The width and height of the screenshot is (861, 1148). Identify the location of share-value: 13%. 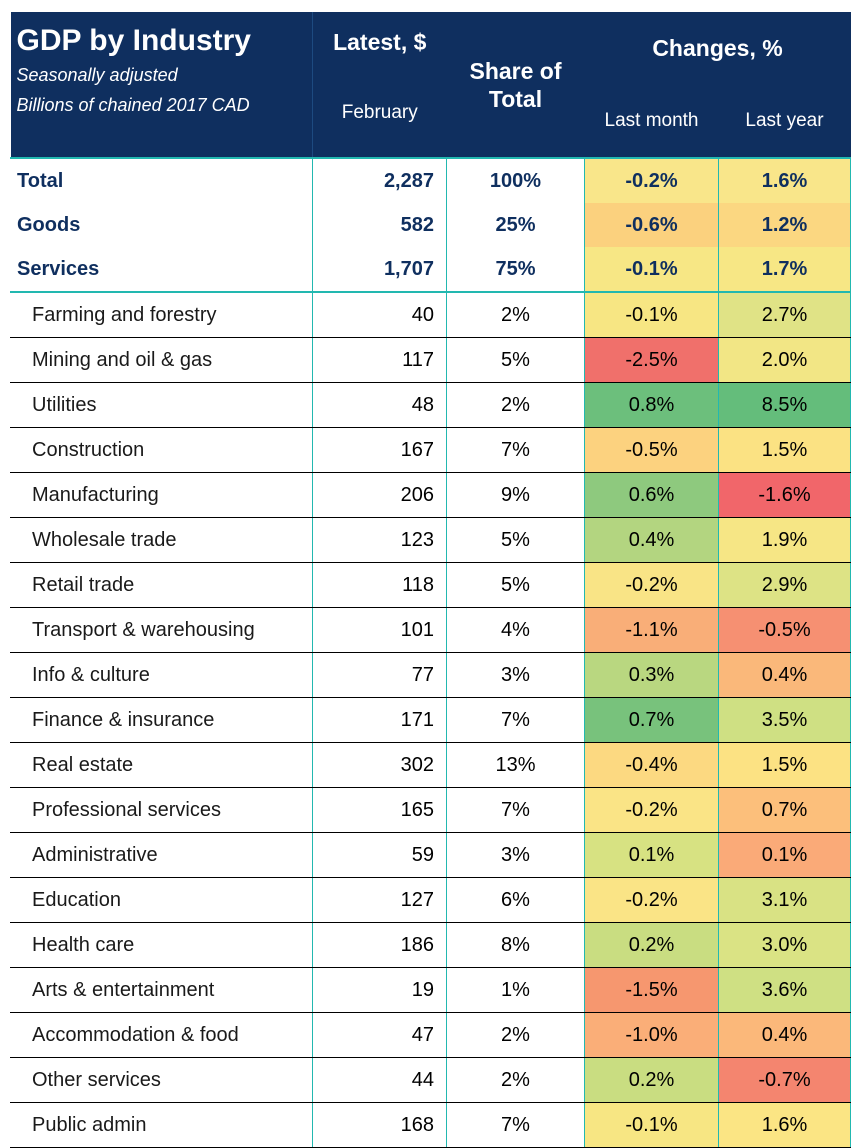
(515, 765).